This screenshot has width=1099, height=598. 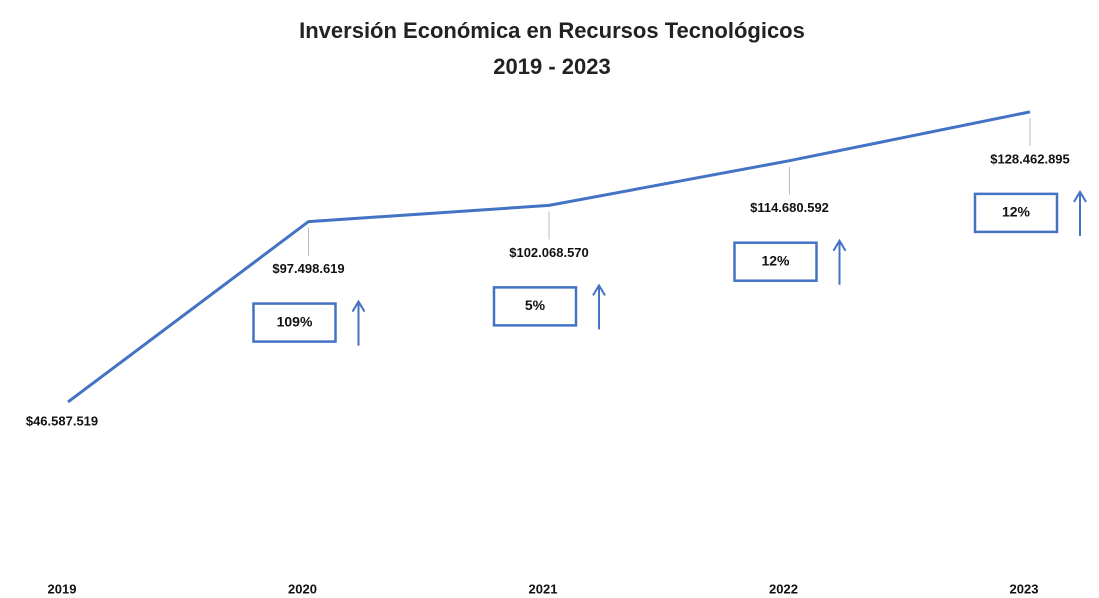 I want to click on chart-subtitle: 2019 - 2023, so click(x=551, y=66).